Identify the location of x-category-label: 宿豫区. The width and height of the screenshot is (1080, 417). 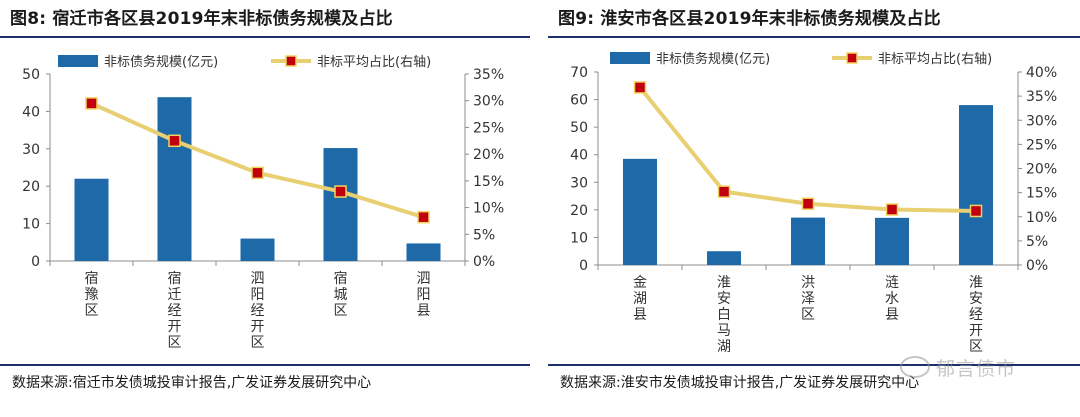
(92, 294).